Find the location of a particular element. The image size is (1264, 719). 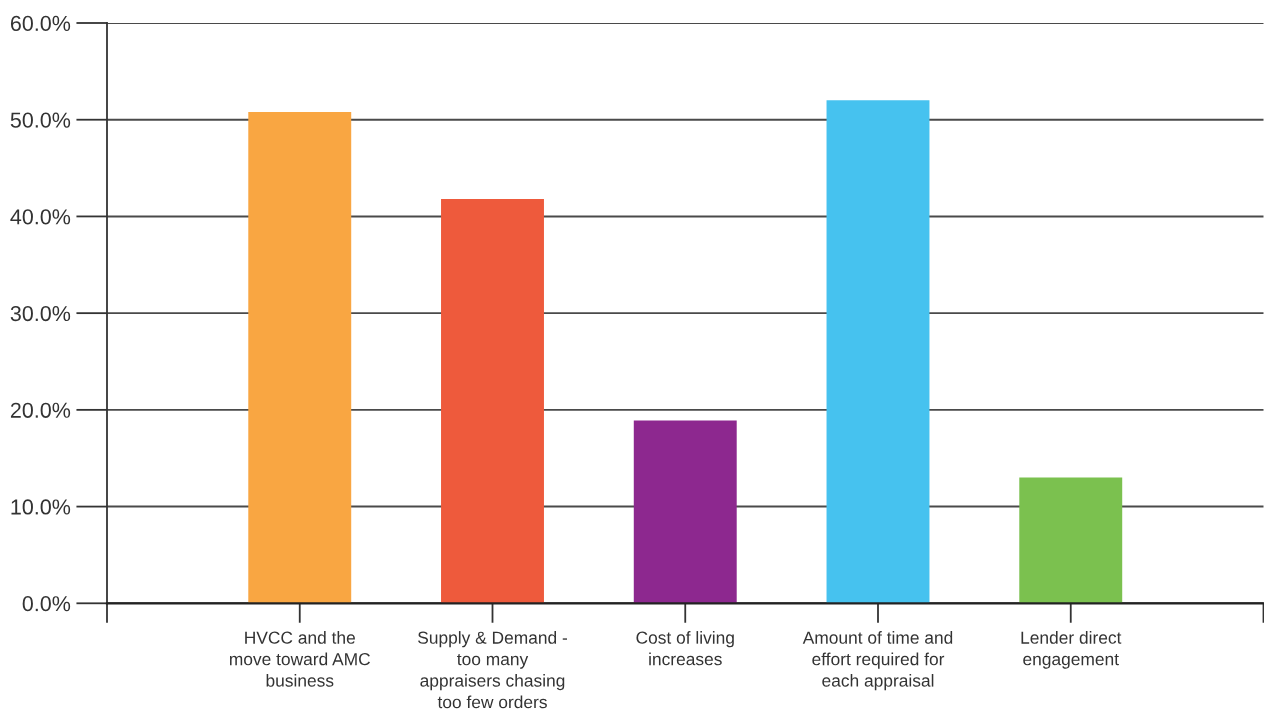

y-tick-label: 20.0% is located at coordinates (40, 410).